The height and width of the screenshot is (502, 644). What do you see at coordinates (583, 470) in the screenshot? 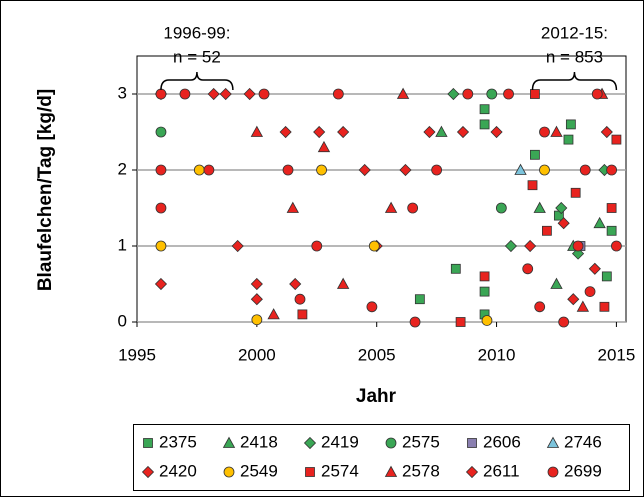
I see `legend-label: 2699` at bounding box center [583, 470].